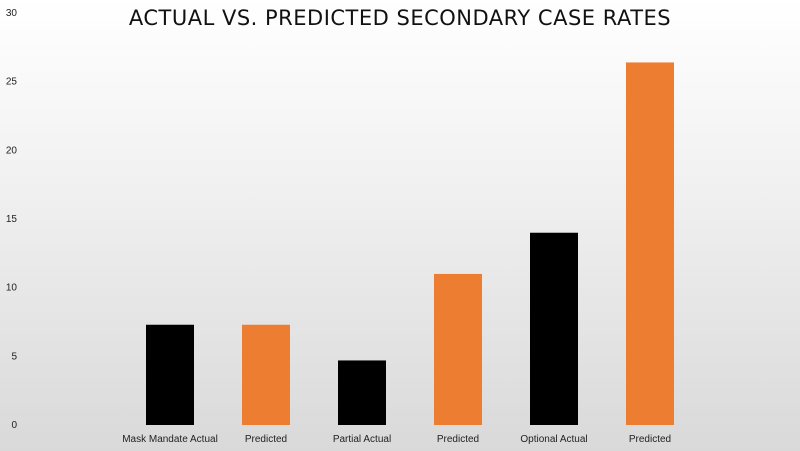  Describe the element at coordinates (553, 439) in the screenshot. I see `x-category-label: Optional Actual` at that location.